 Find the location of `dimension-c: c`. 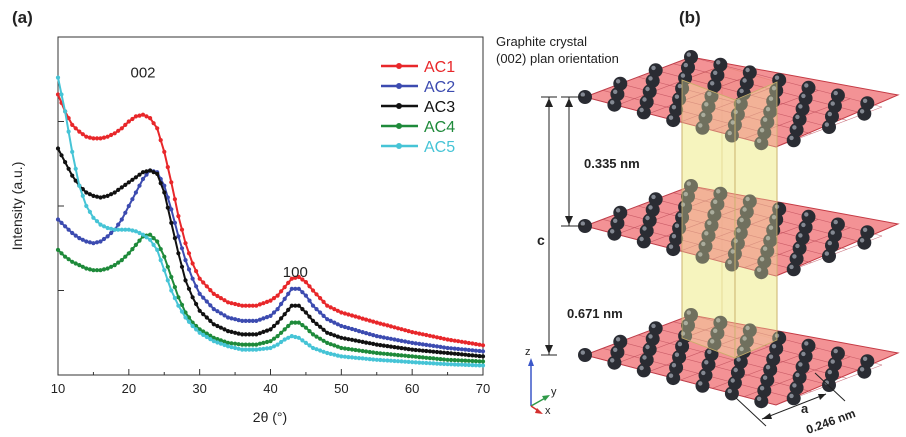

dimension-c: c is located at coordinates (547, 226).